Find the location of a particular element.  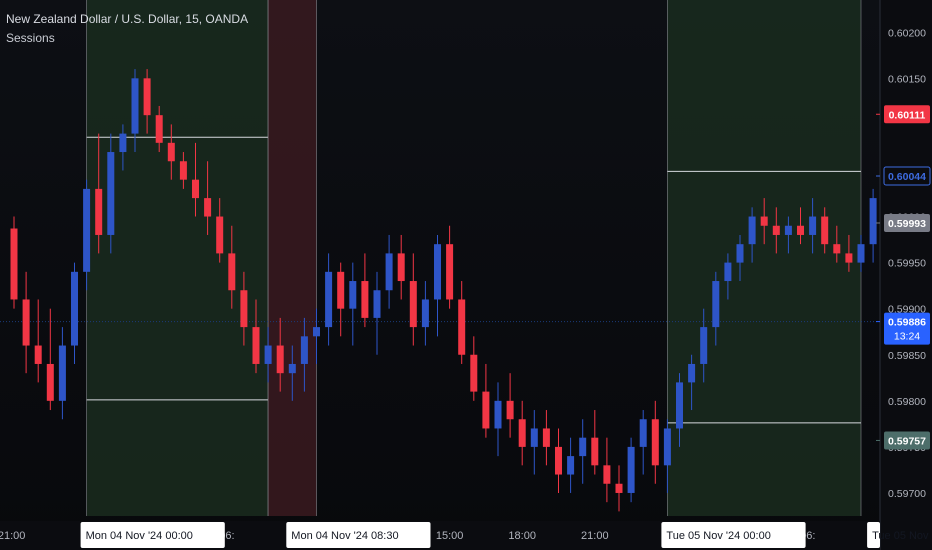

price-badge-countdown: 13:24 is located at coordinates (907, 337).